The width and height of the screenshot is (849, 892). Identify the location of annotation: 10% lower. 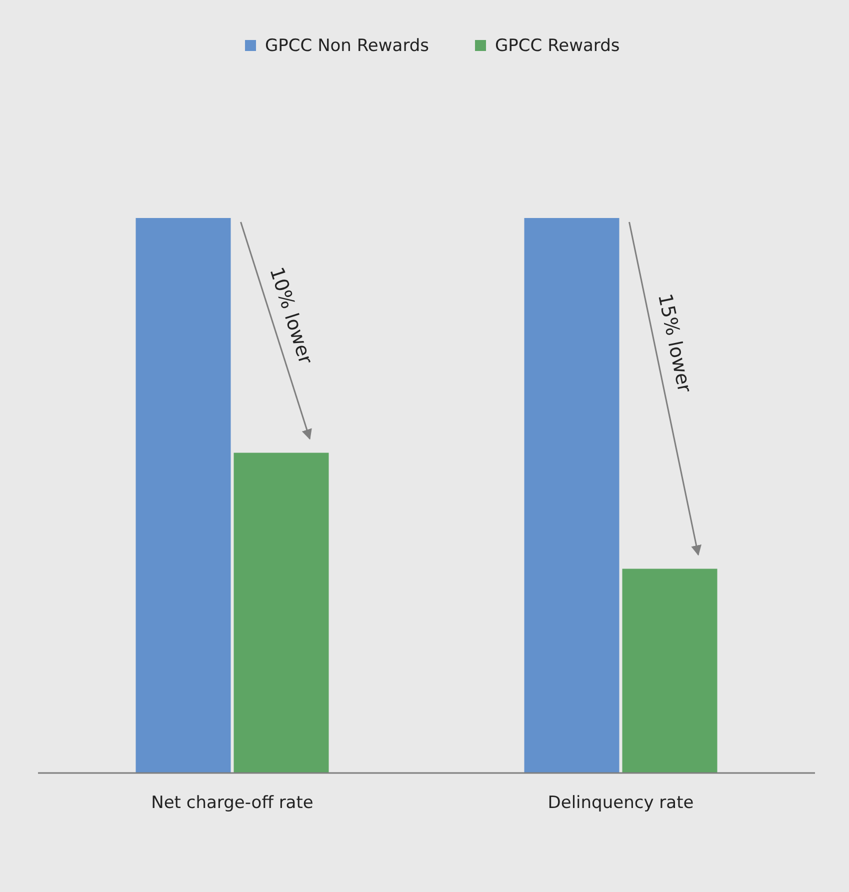
(291, 315).